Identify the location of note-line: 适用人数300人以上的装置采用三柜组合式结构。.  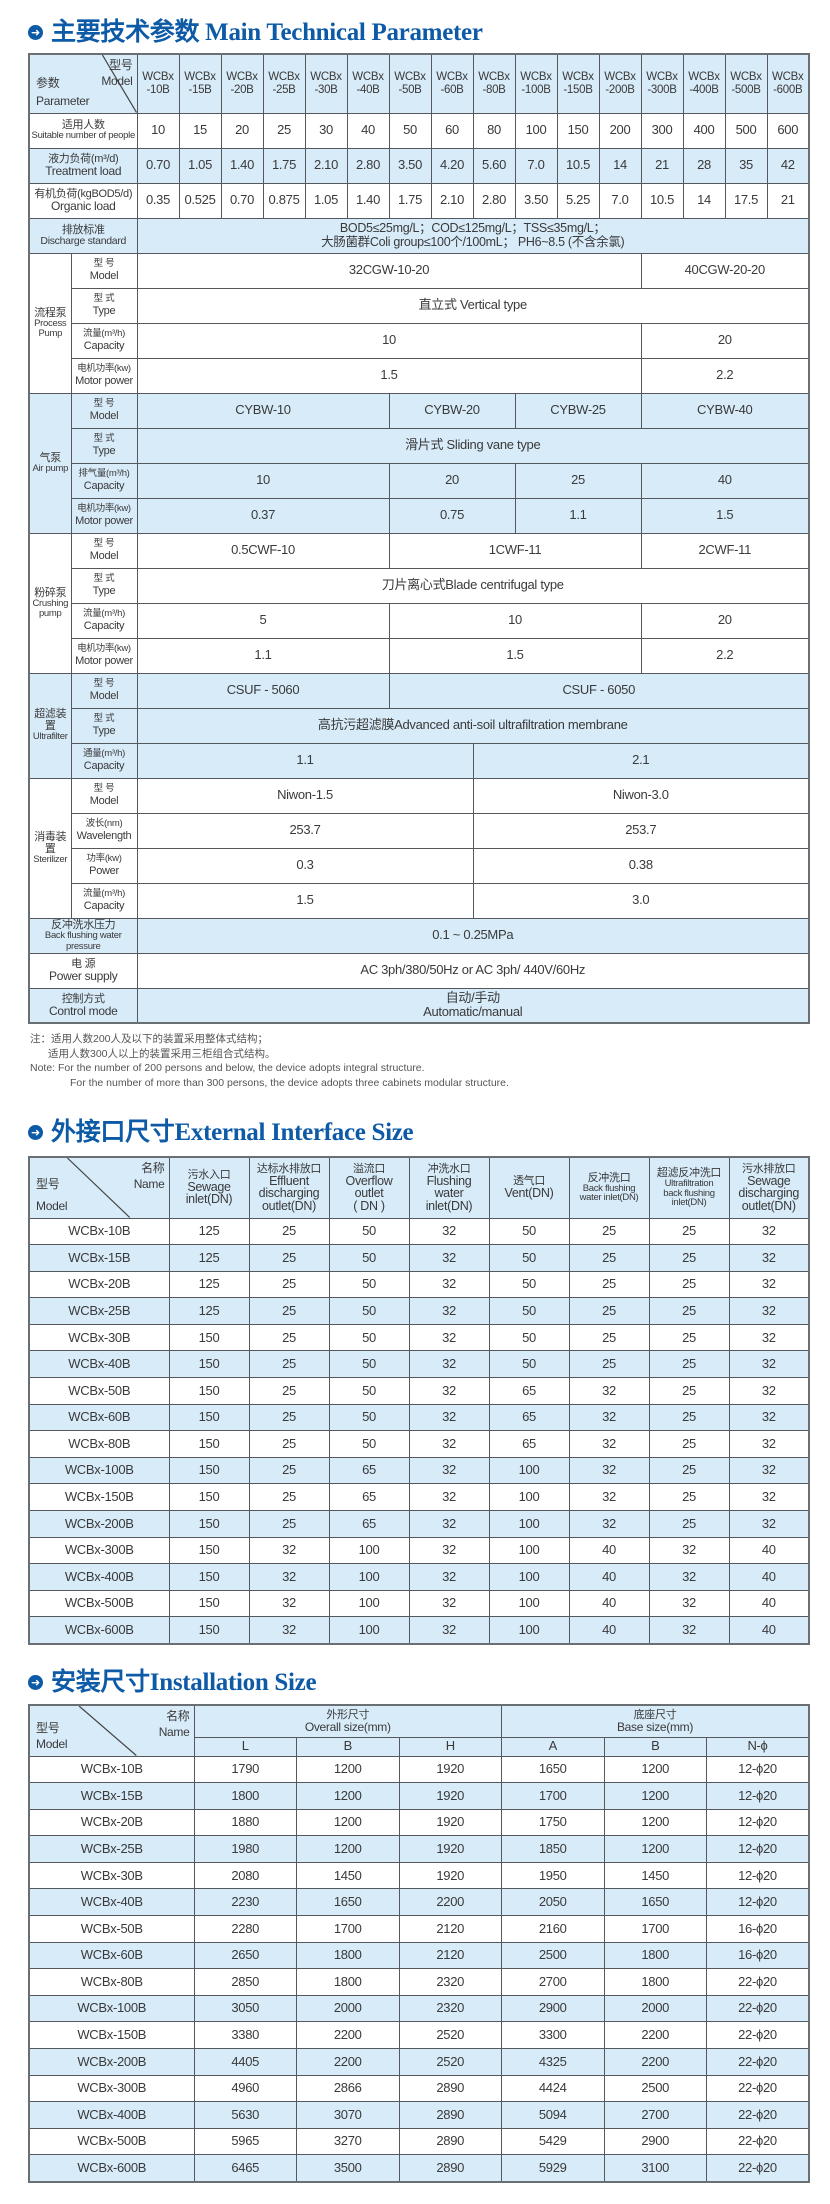
(162, 1053).